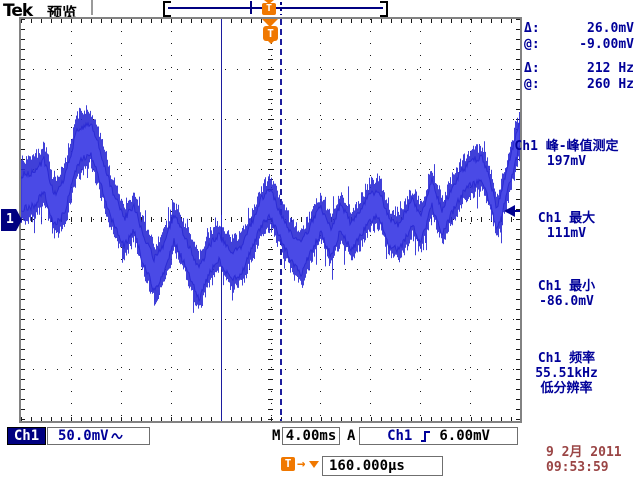 Image resolution: width=640 pixels, height=480 pixels. Describe the element at coordinates (288, 464) in the screenshot. I see `delay-t-icon: T` at that location.